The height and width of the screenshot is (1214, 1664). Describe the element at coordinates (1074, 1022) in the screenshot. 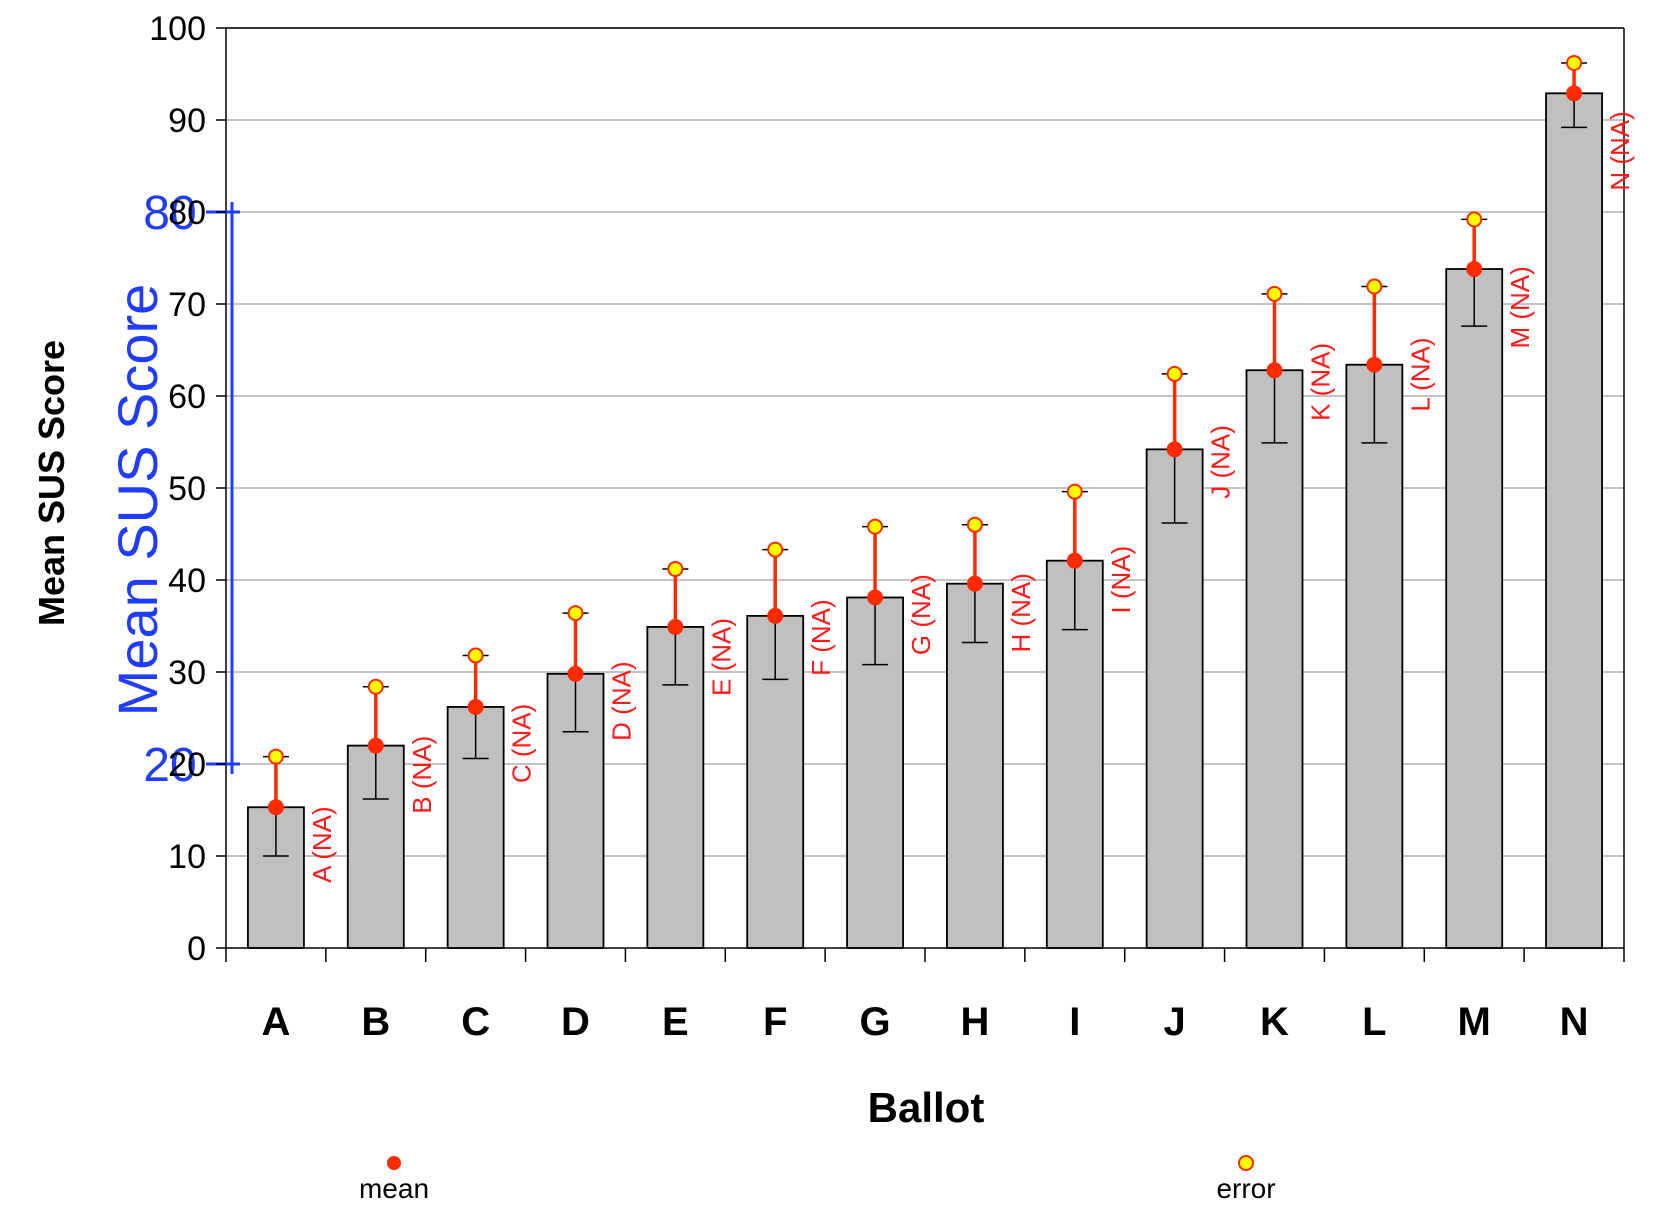

I see `x-tick-label: I` at that location.